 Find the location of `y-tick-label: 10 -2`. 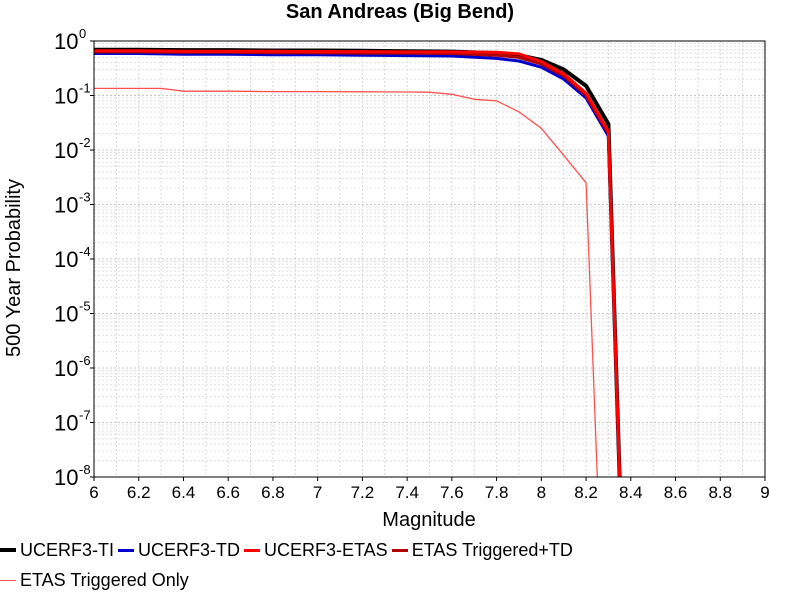

y-tick-label: 10 -2 is located at coordinates (72, 149).